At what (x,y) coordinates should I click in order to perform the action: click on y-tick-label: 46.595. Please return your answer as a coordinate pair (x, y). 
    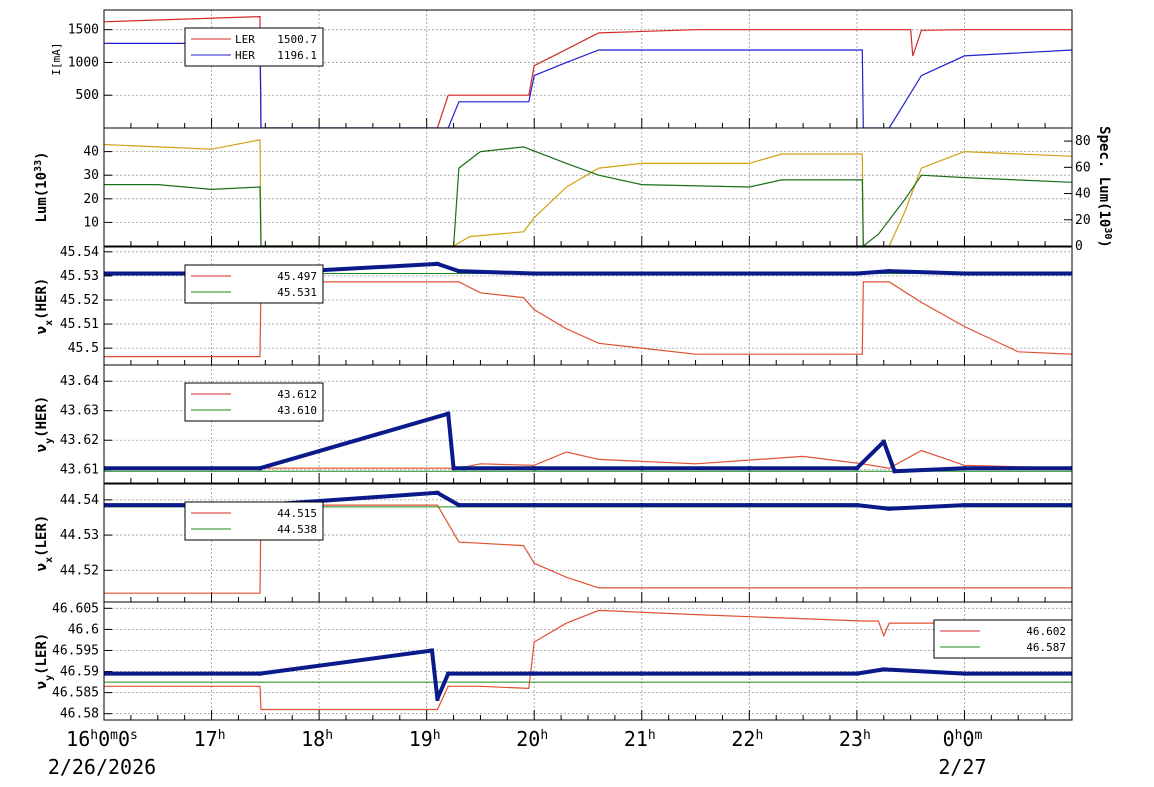
    Looking at the image, I should click on (75, 650).